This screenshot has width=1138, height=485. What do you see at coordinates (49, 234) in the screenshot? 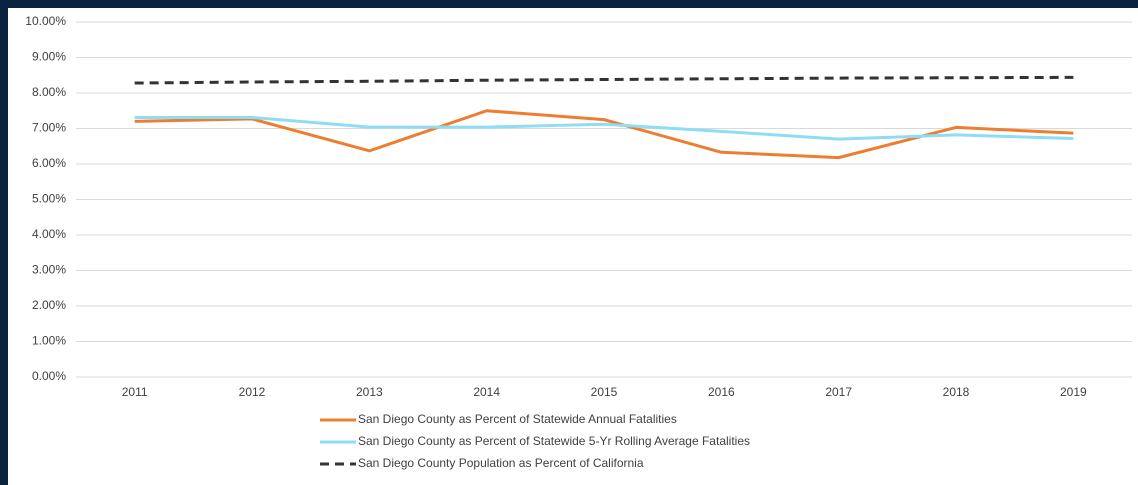
I see `y-tick-label: 4.00%` at bounding box center [49, 234].